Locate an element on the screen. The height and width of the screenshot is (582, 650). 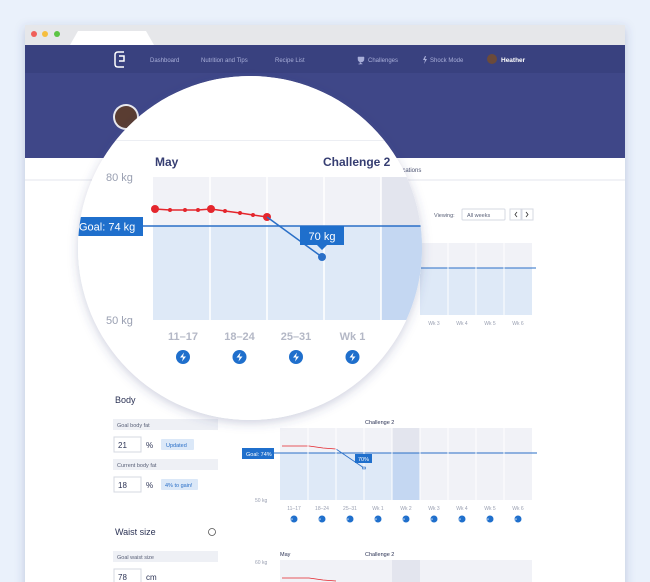
info-icon is located at coordinates (212, 532).